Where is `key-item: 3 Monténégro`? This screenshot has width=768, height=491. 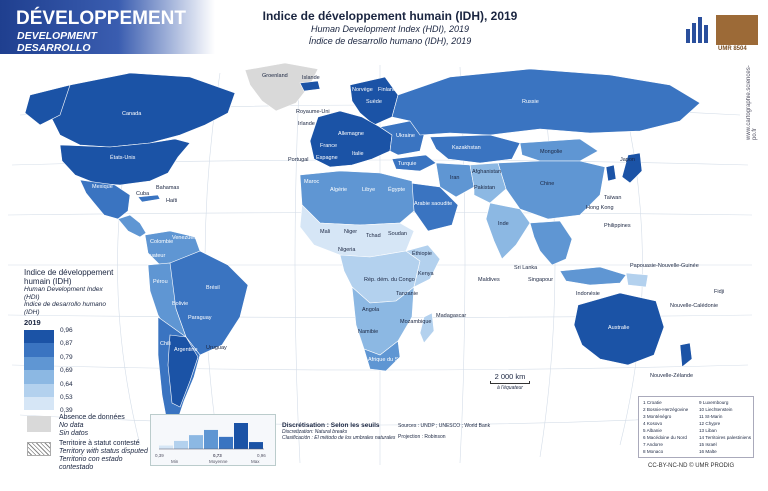
key-item: 3 Monténégro is located at coordinates (657, 416).